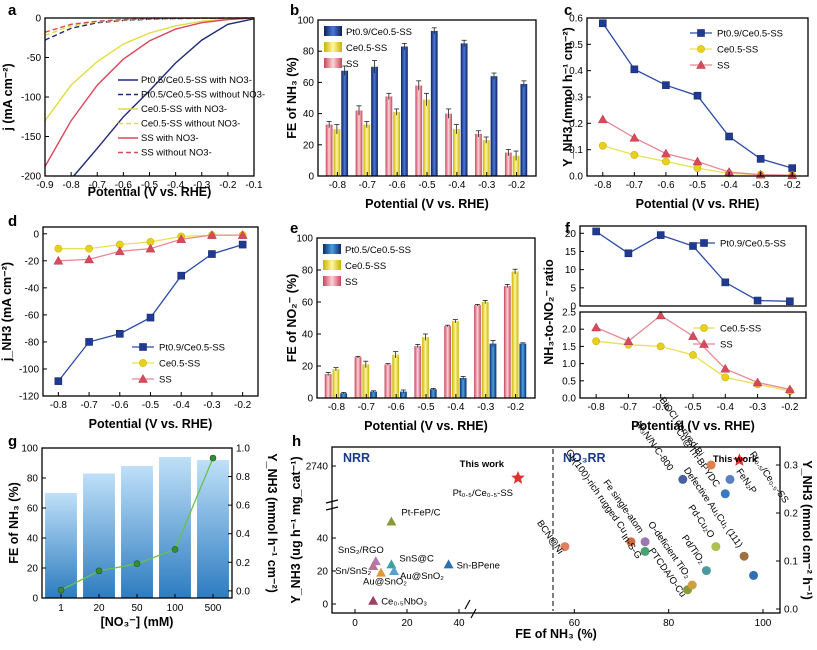 The width and height of the screenshot is (817, 650). What do you see at coordinates (332, 505) in the screenshot?
I see `axis-break` at bounding box center [332, 505].